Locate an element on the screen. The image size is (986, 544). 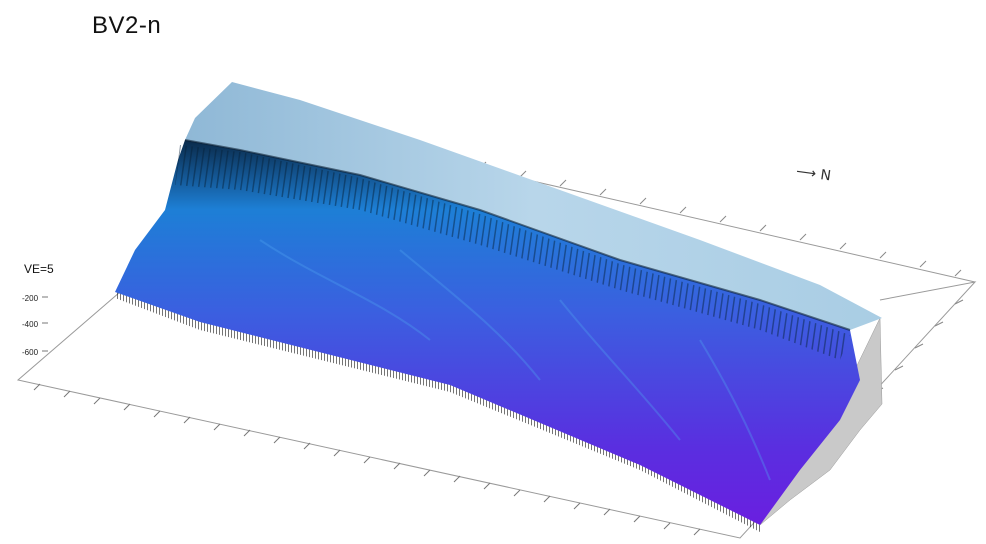
map-title: BV2-n is located at coordinates (127, 25).